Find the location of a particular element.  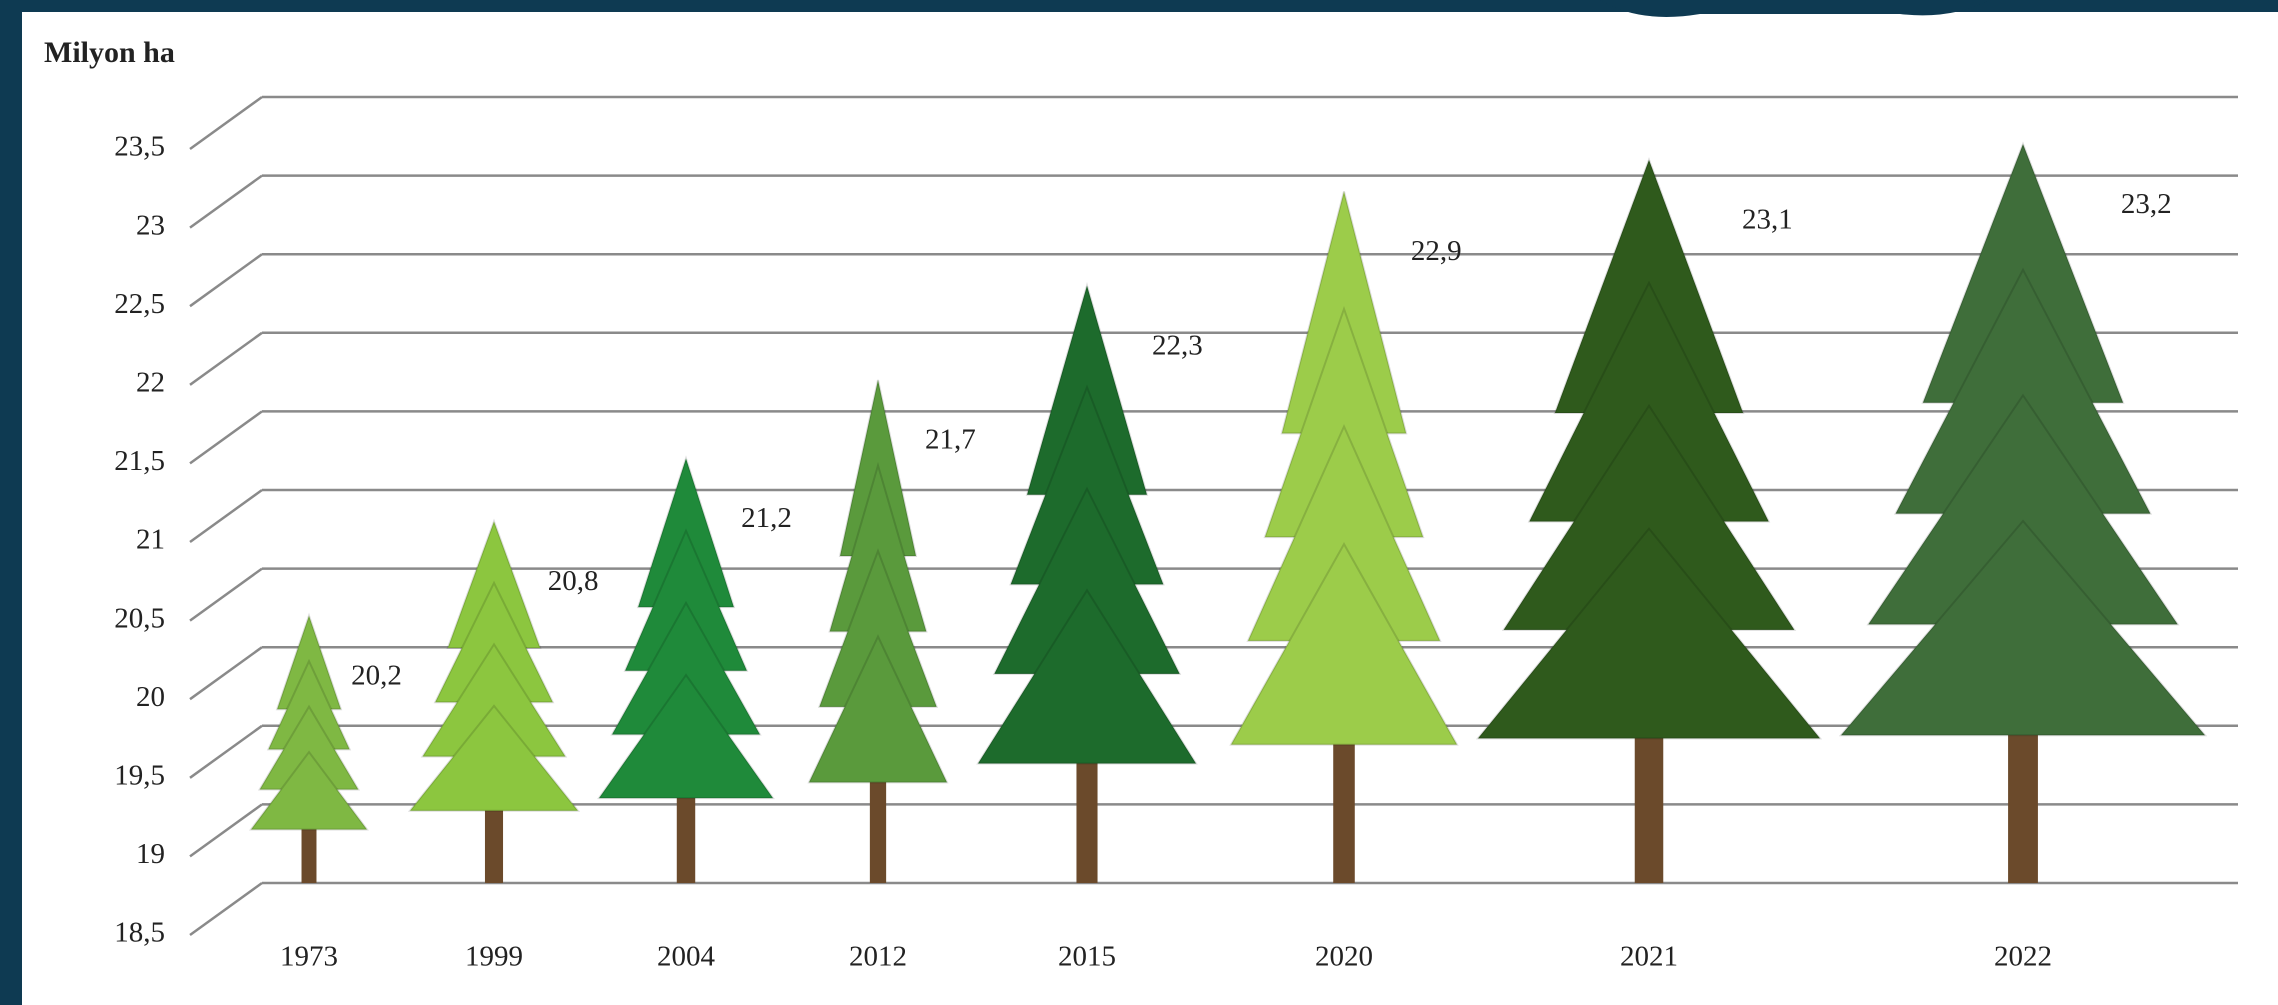

x-tick-label: 2022 is located at coordinates (2023, 957).